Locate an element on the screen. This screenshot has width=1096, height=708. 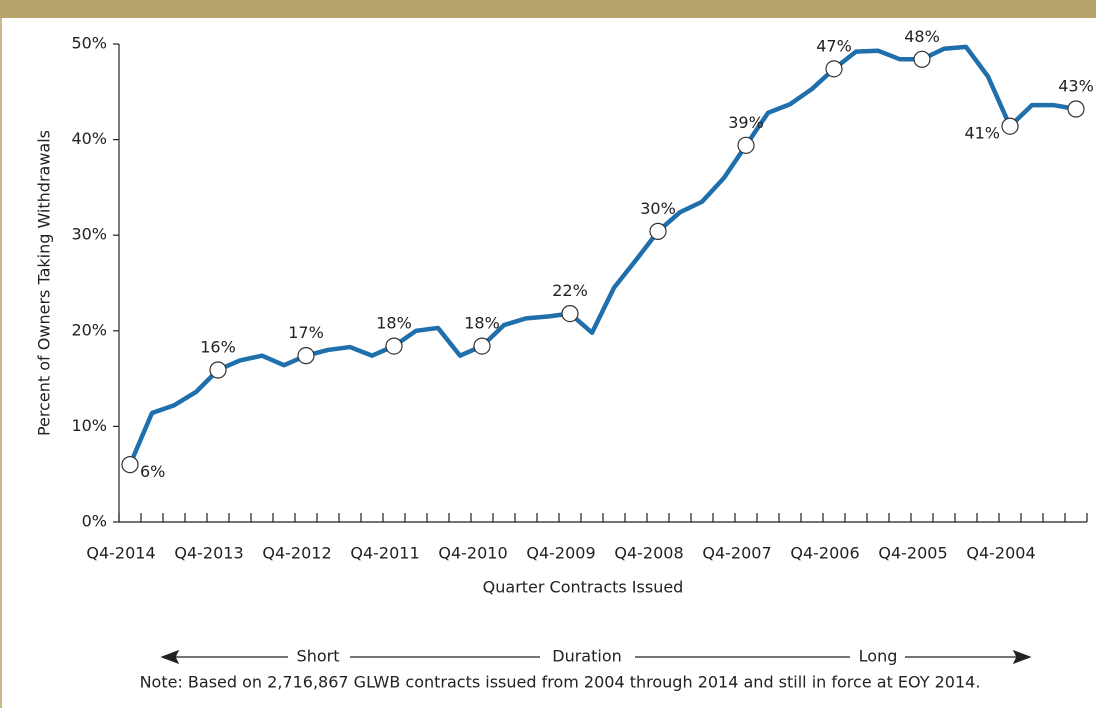
x-tick-label: Q4-2011 is located at coordinates (384, 553).